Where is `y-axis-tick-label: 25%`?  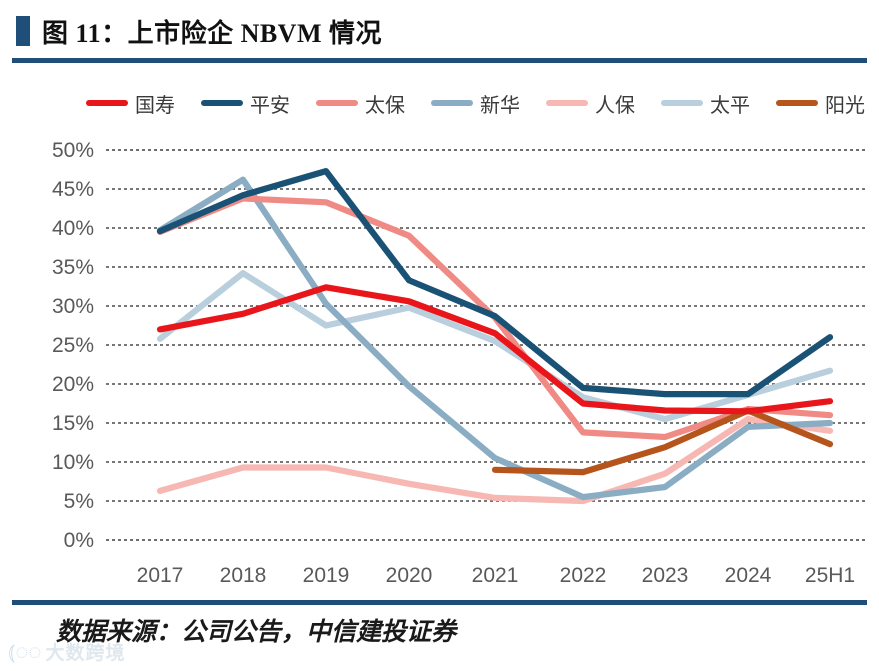 y-axis-tick-label: 25% is located at coordinates (73, 345).